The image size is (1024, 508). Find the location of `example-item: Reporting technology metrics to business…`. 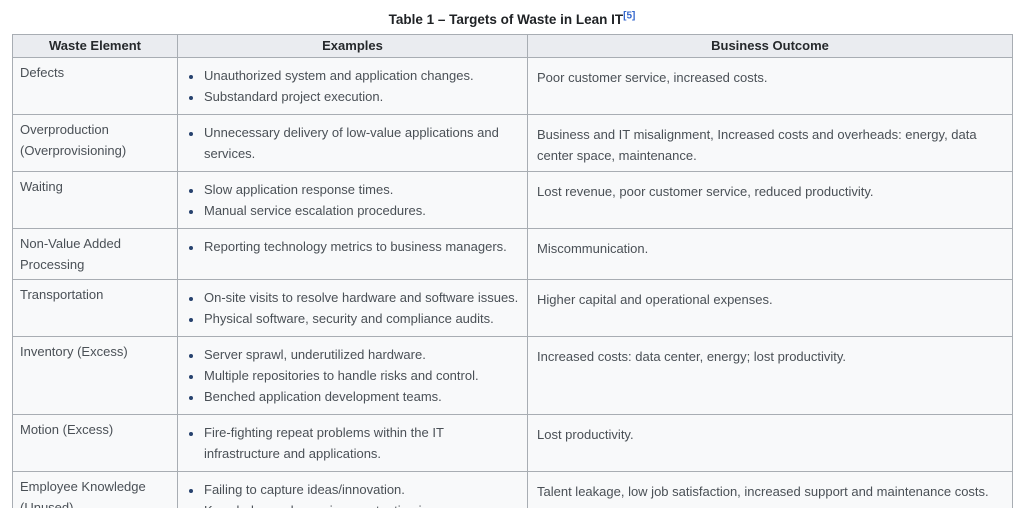

example-item: Reporting technology metrics to business… is located at coordinates (362, 246).